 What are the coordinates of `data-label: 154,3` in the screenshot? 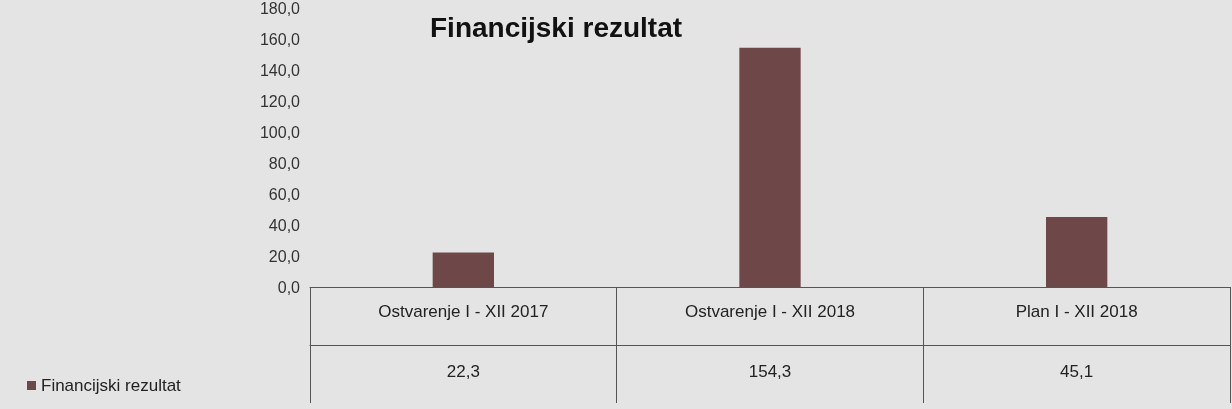 It's located at (770, 371).